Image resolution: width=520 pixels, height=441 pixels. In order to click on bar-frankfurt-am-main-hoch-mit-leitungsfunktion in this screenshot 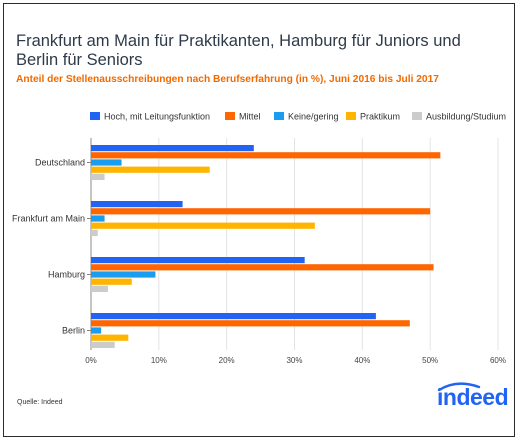, I will do `click(137, 204)`.